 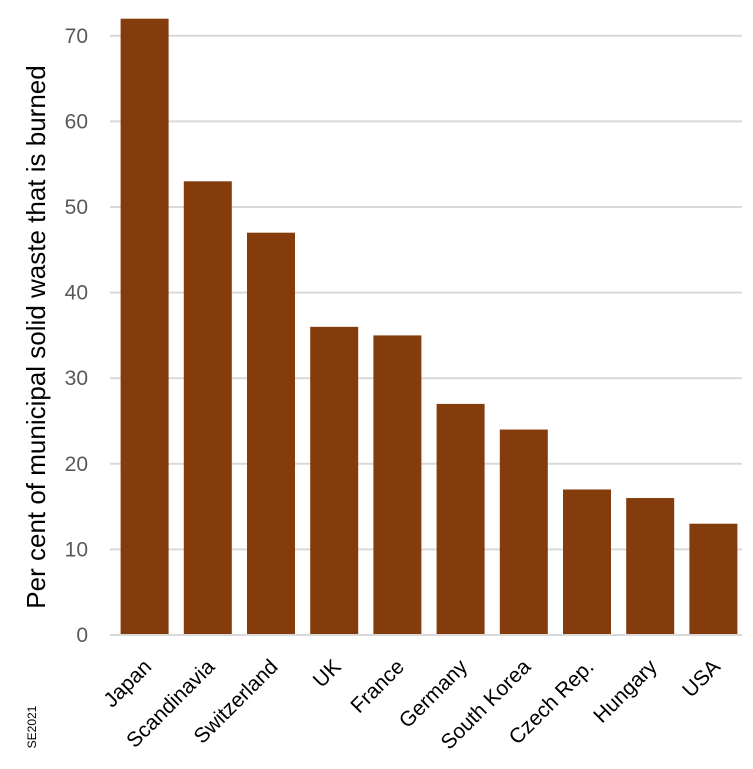 I want to click on y-tick-labels: 0 10 20 30 40 50 60 70, so click(x=76, y=336).